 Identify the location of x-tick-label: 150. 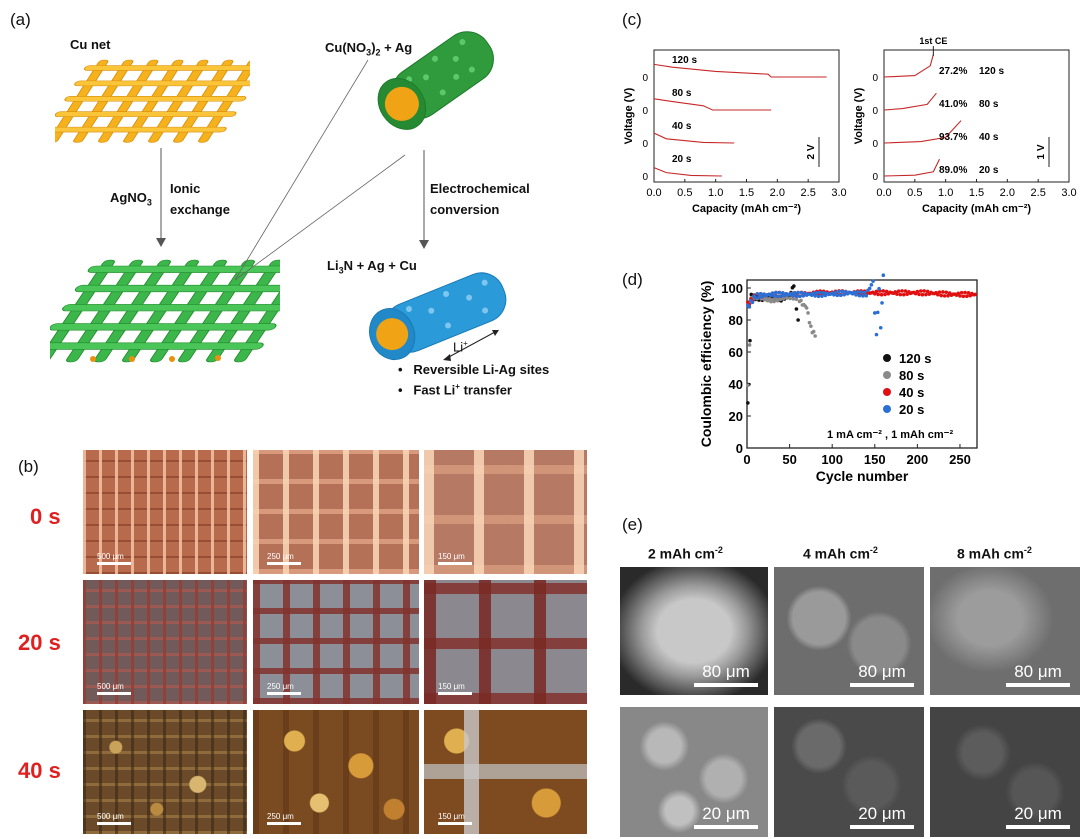
(875, 459).